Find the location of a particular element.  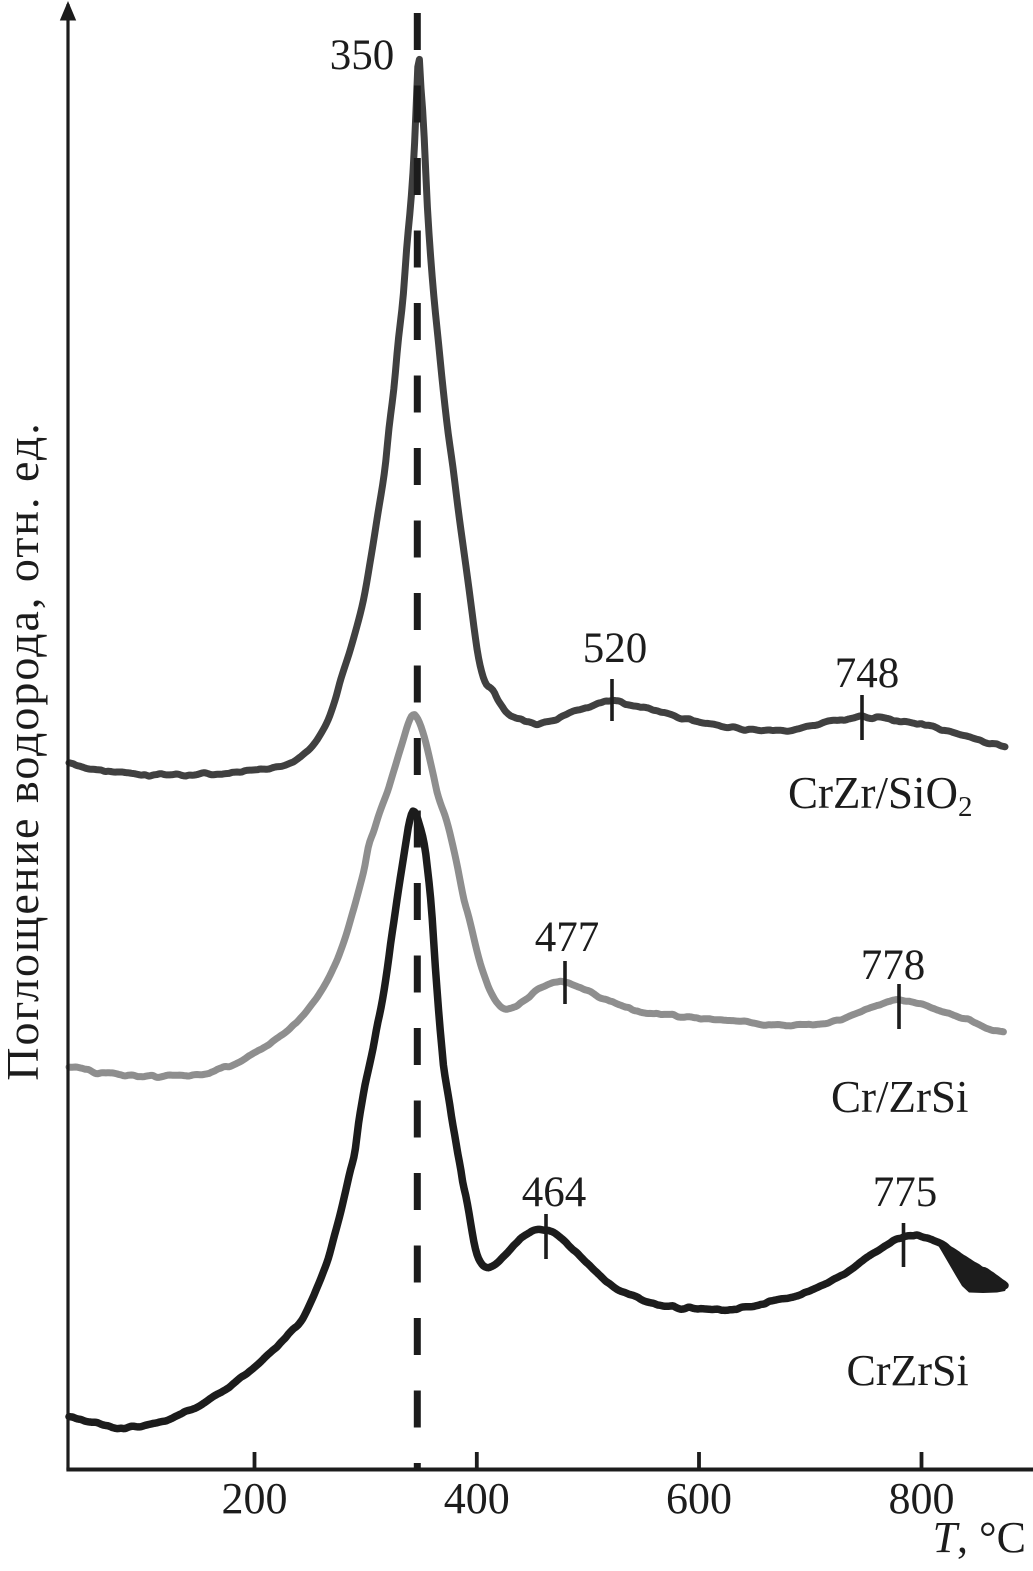

svg-text: Cr/ZrSi is located at coordinates (900, 1097).